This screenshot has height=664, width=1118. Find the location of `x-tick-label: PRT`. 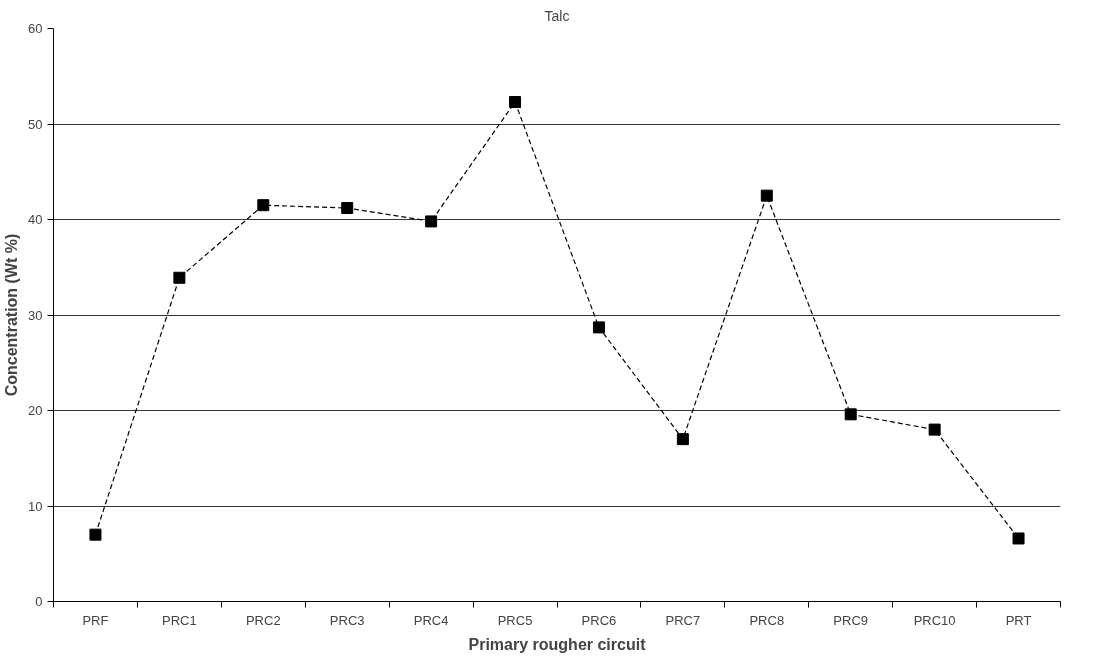

x-tick-label: PRT is located at coordinates (1018, 620).